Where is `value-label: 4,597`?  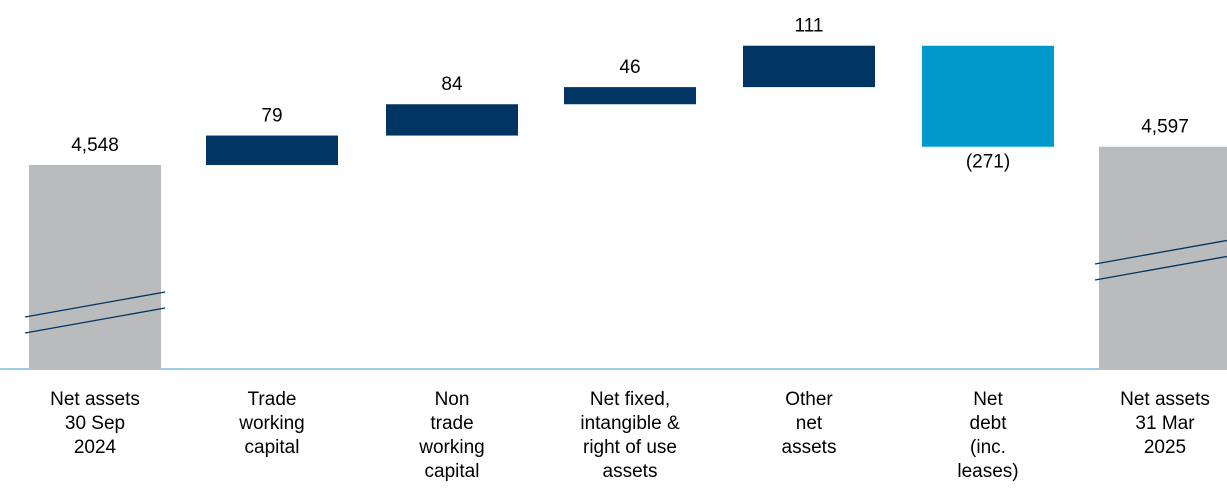
value-label: 4,597 is located at coordinates (1165, 127).